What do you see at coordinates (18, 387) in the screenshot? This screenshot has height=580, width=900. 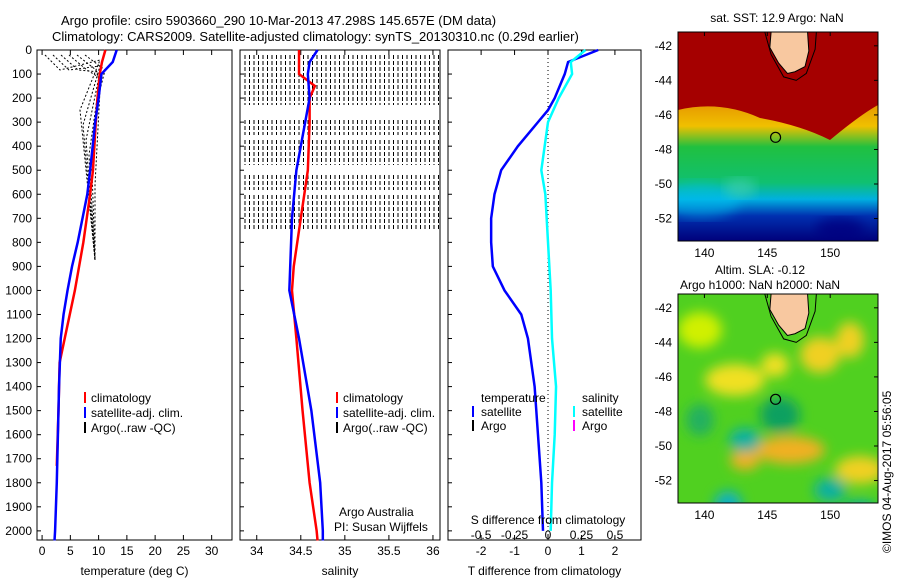 I see `y-tick-label: 1400` at bounding box center [18, 387].